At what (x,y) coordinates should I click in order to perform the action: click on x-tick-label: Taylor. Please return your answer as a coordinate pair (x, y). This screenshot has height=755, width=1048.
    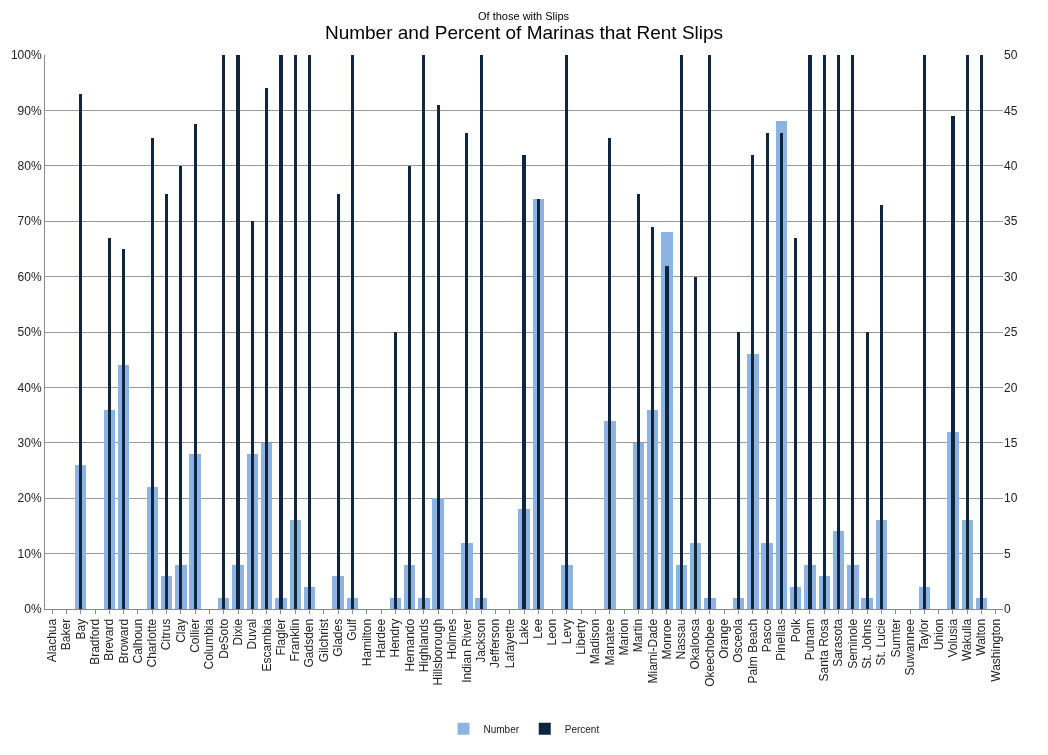
    Looking at the image, I should click on (924, 634).